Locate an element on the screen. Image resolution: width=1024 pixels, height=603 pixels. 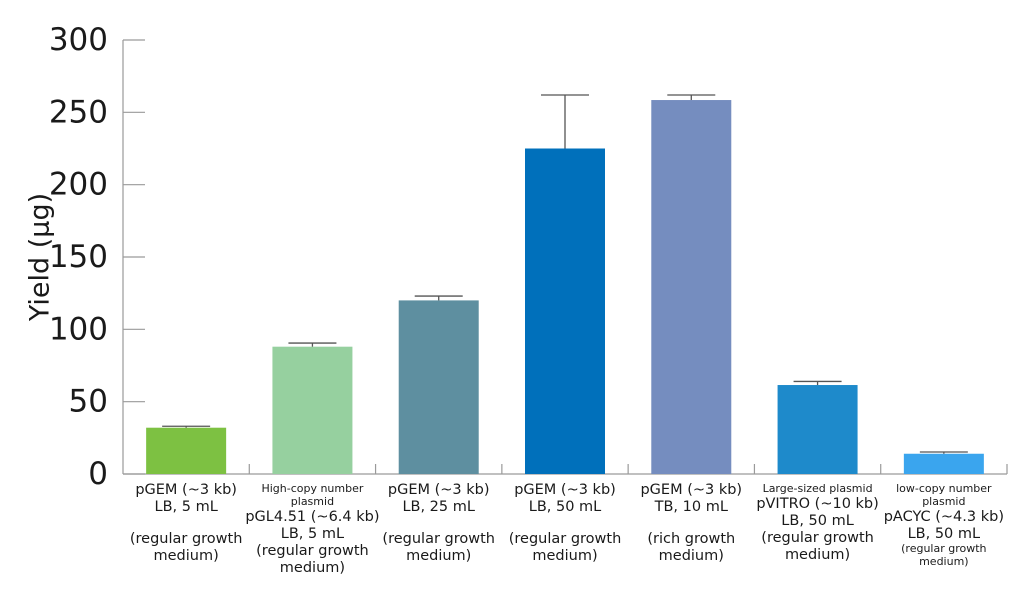
x-tick-label: pGEM (~3 kb) TB, 10 mL (rich growth medium) is located at coordinates (691, 523).